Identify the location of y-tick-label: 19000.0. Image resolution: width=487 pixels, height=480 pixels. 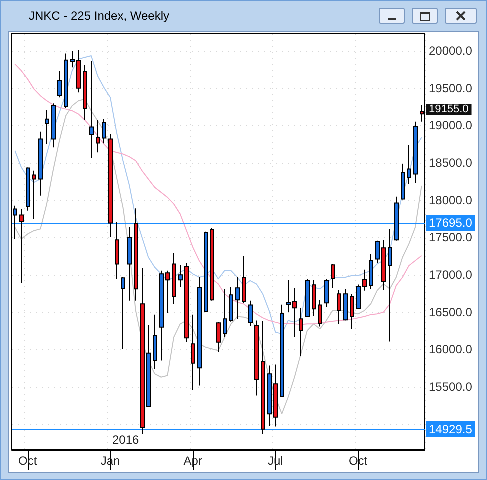
(451, 125).